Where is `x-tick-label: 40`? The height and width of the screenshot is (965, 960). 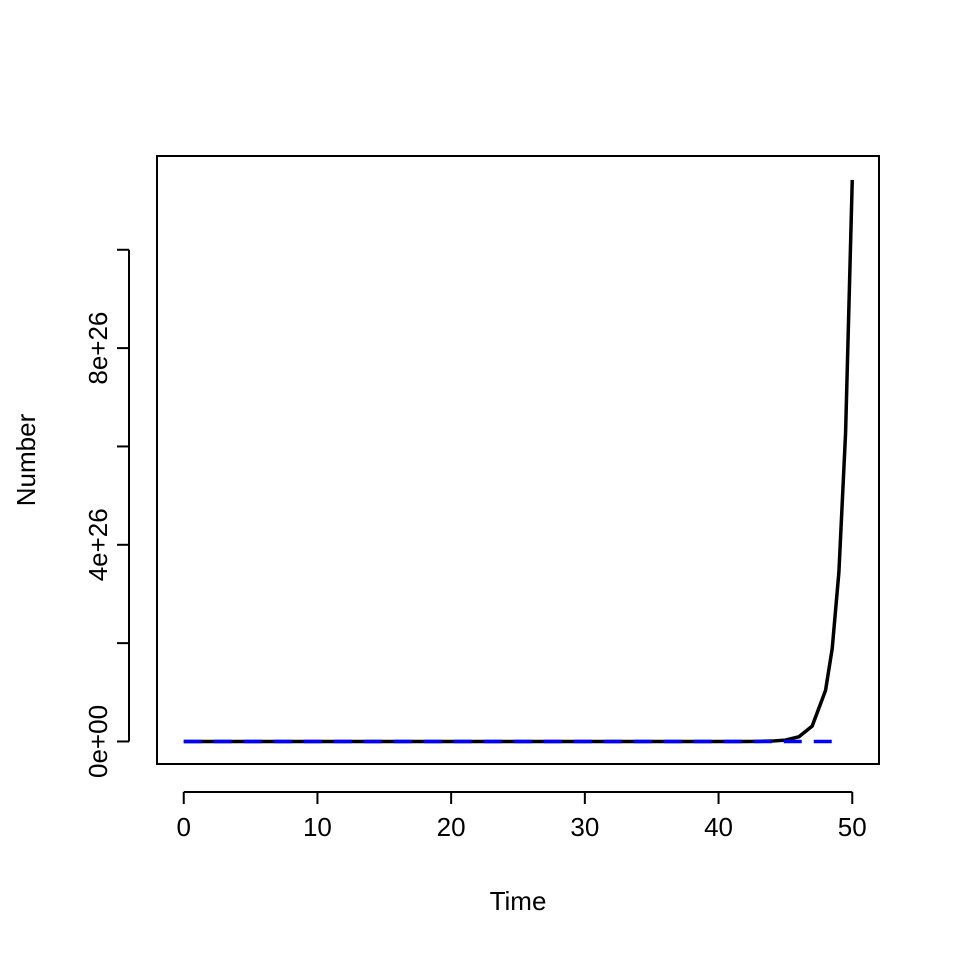
x-tick-label: 40 is located at coordinates (718, 827).